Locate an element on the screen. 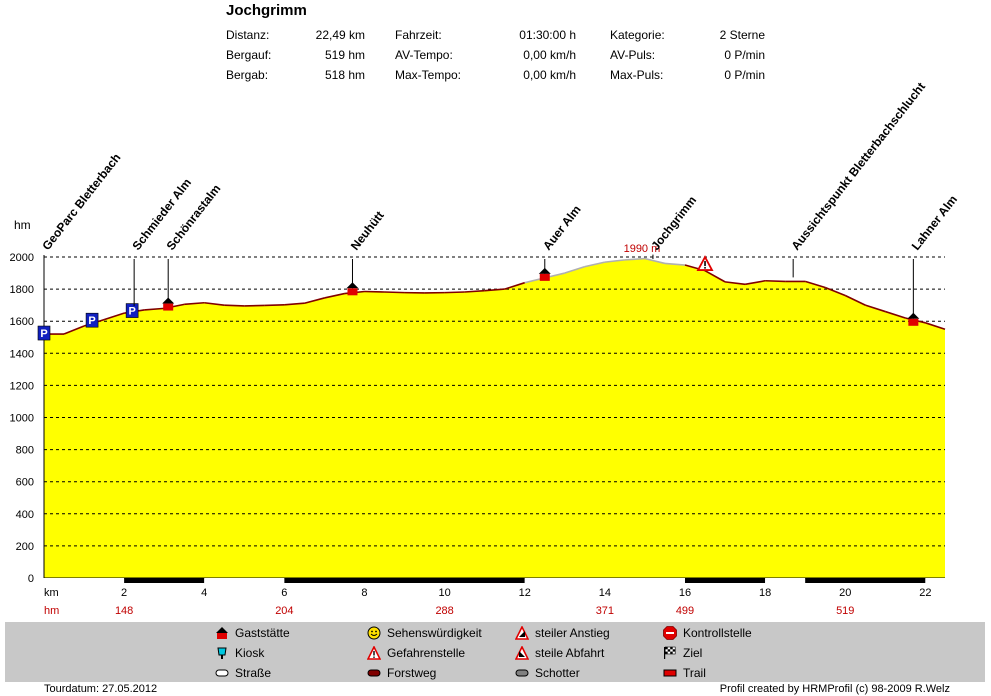 This screenshot has height=696, width=991. y-tick-label: 1200 is located at coordinates (22, 386).